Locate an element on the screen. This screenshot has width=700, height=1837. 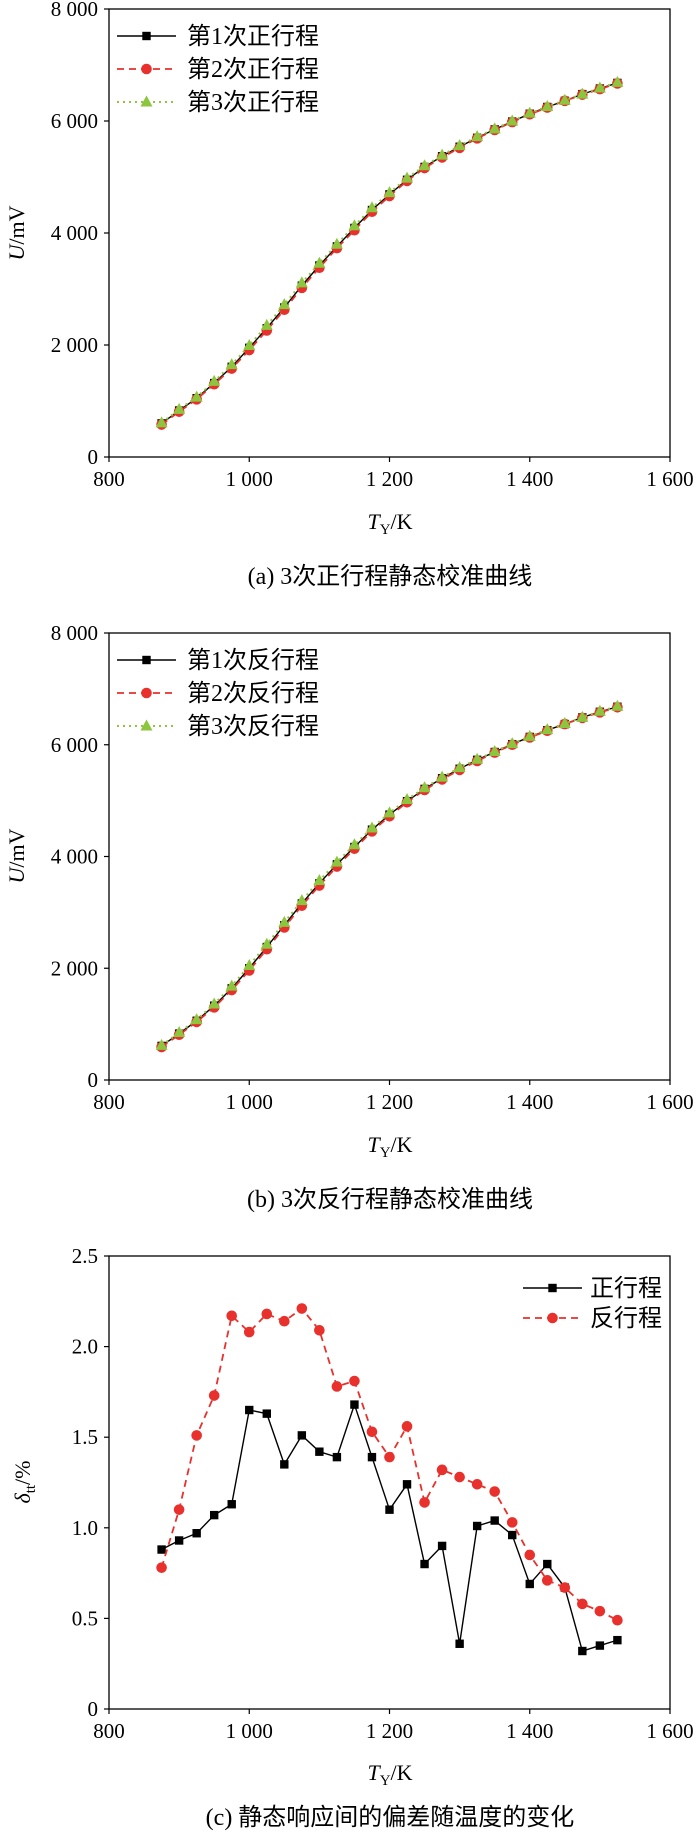
y-axis-label: δtt/% is located at coordinates (24, 1481).